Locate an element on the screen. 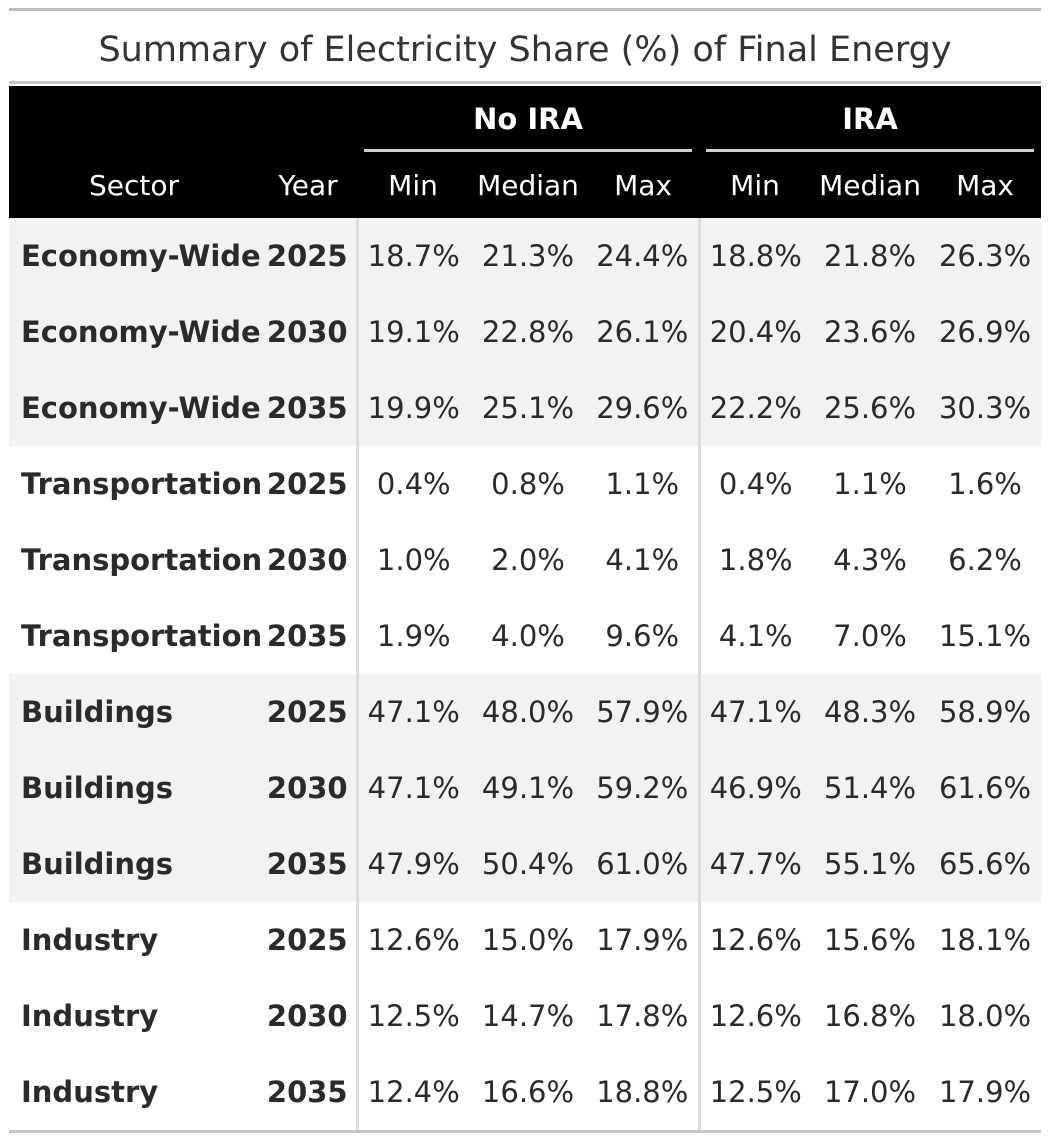  no-ira-min-cell: 19.1% is located at coordinates (413, 332).